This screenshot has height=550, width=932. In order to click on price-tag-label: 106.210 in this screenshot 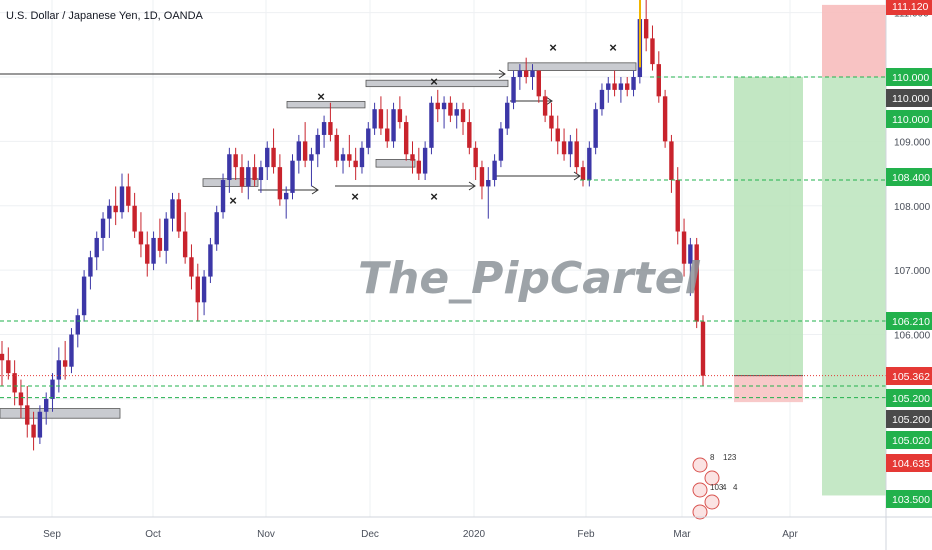, I will do `click(911, 322)`.